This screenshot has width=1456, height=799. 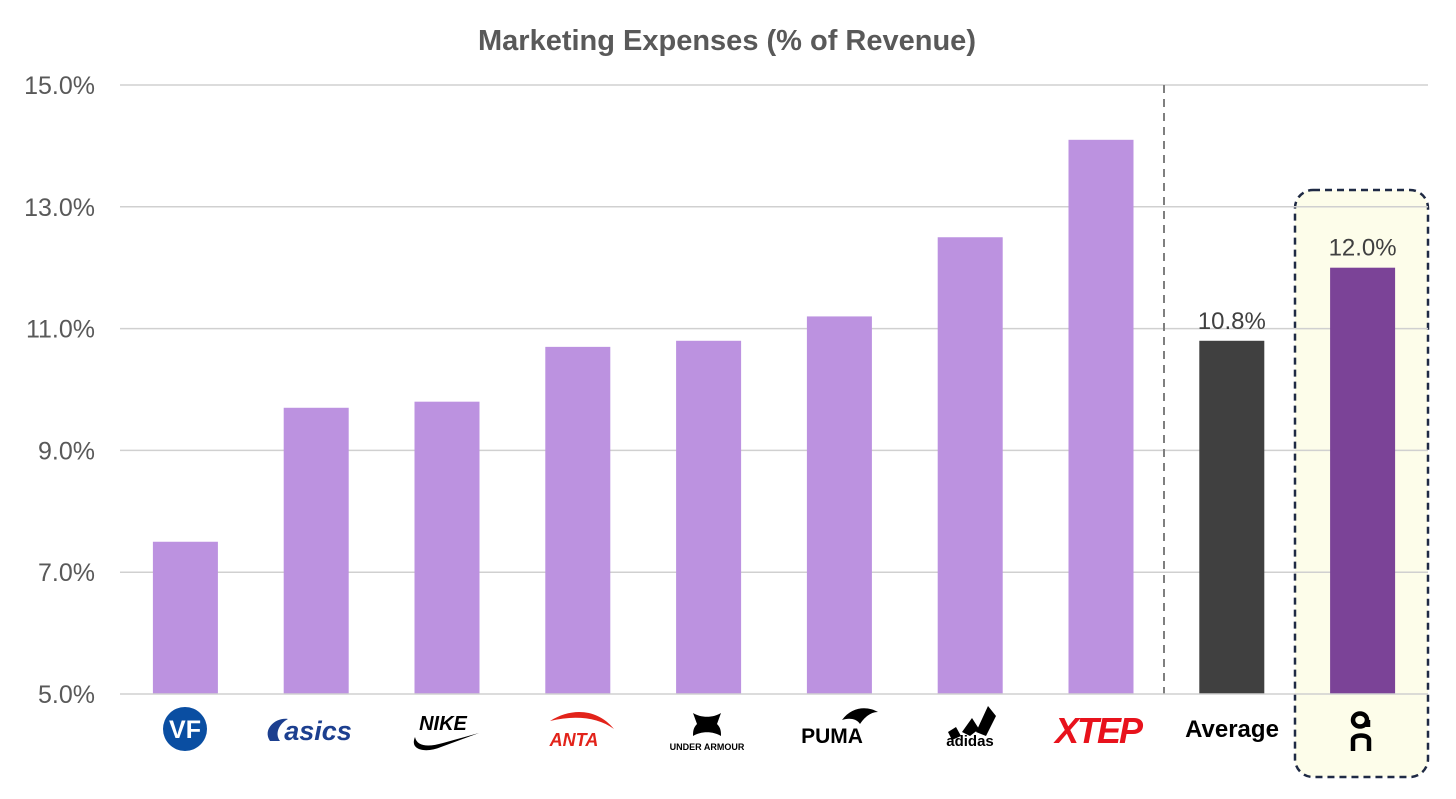 I want to click on bar-asics, so click(x=316, y=550).